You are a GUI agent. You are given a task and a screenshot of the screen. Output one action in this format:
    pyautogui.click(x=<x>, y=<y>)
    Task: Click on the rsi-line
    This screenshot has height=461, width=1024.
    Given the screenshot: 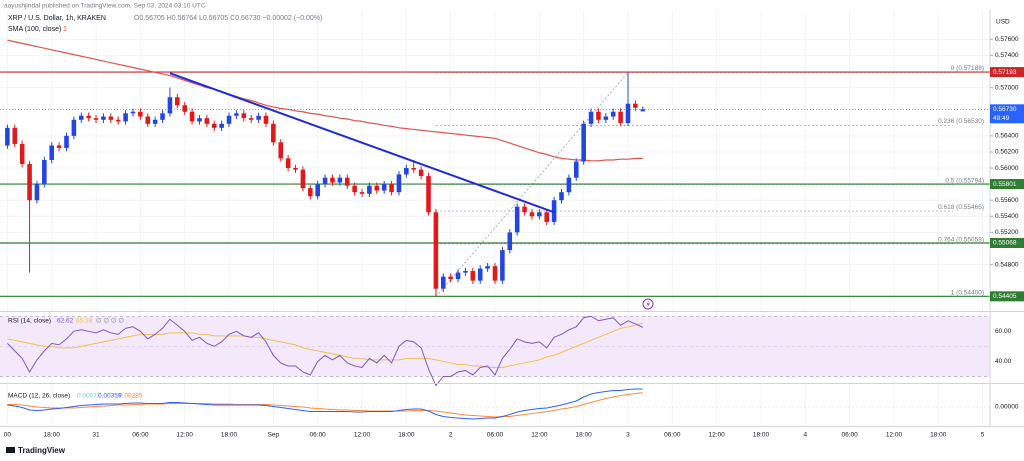 What is the action you would take?
    pyautogui.click(x=325, y=351)
    